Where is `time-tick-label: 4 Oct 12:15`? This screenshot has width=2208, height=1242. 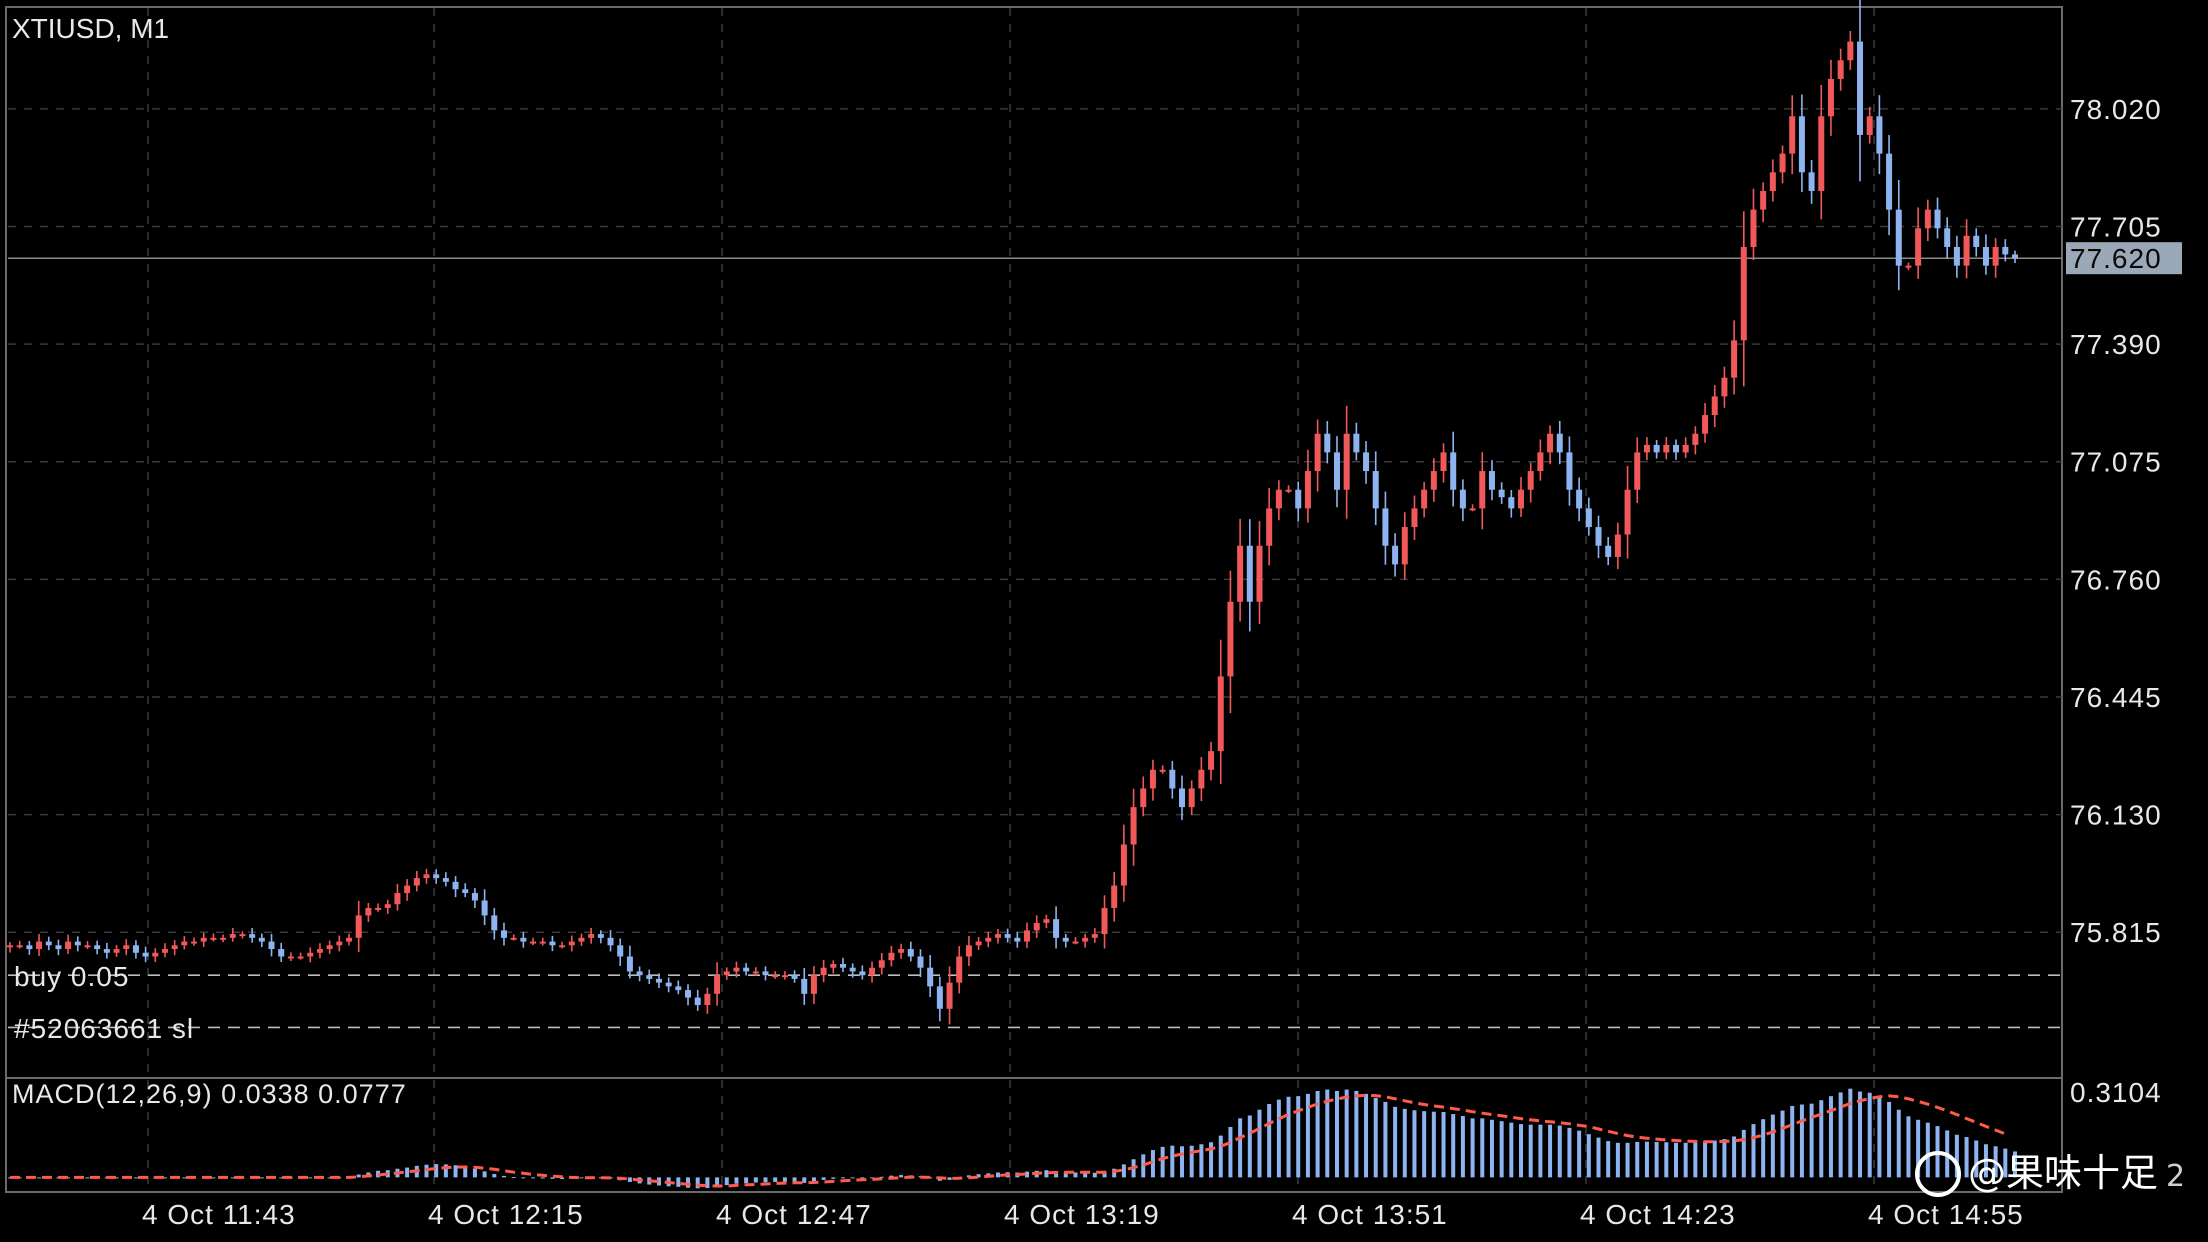
time-tick-label: 4 Oct 12:15 is located at coordinates (506, 1214).